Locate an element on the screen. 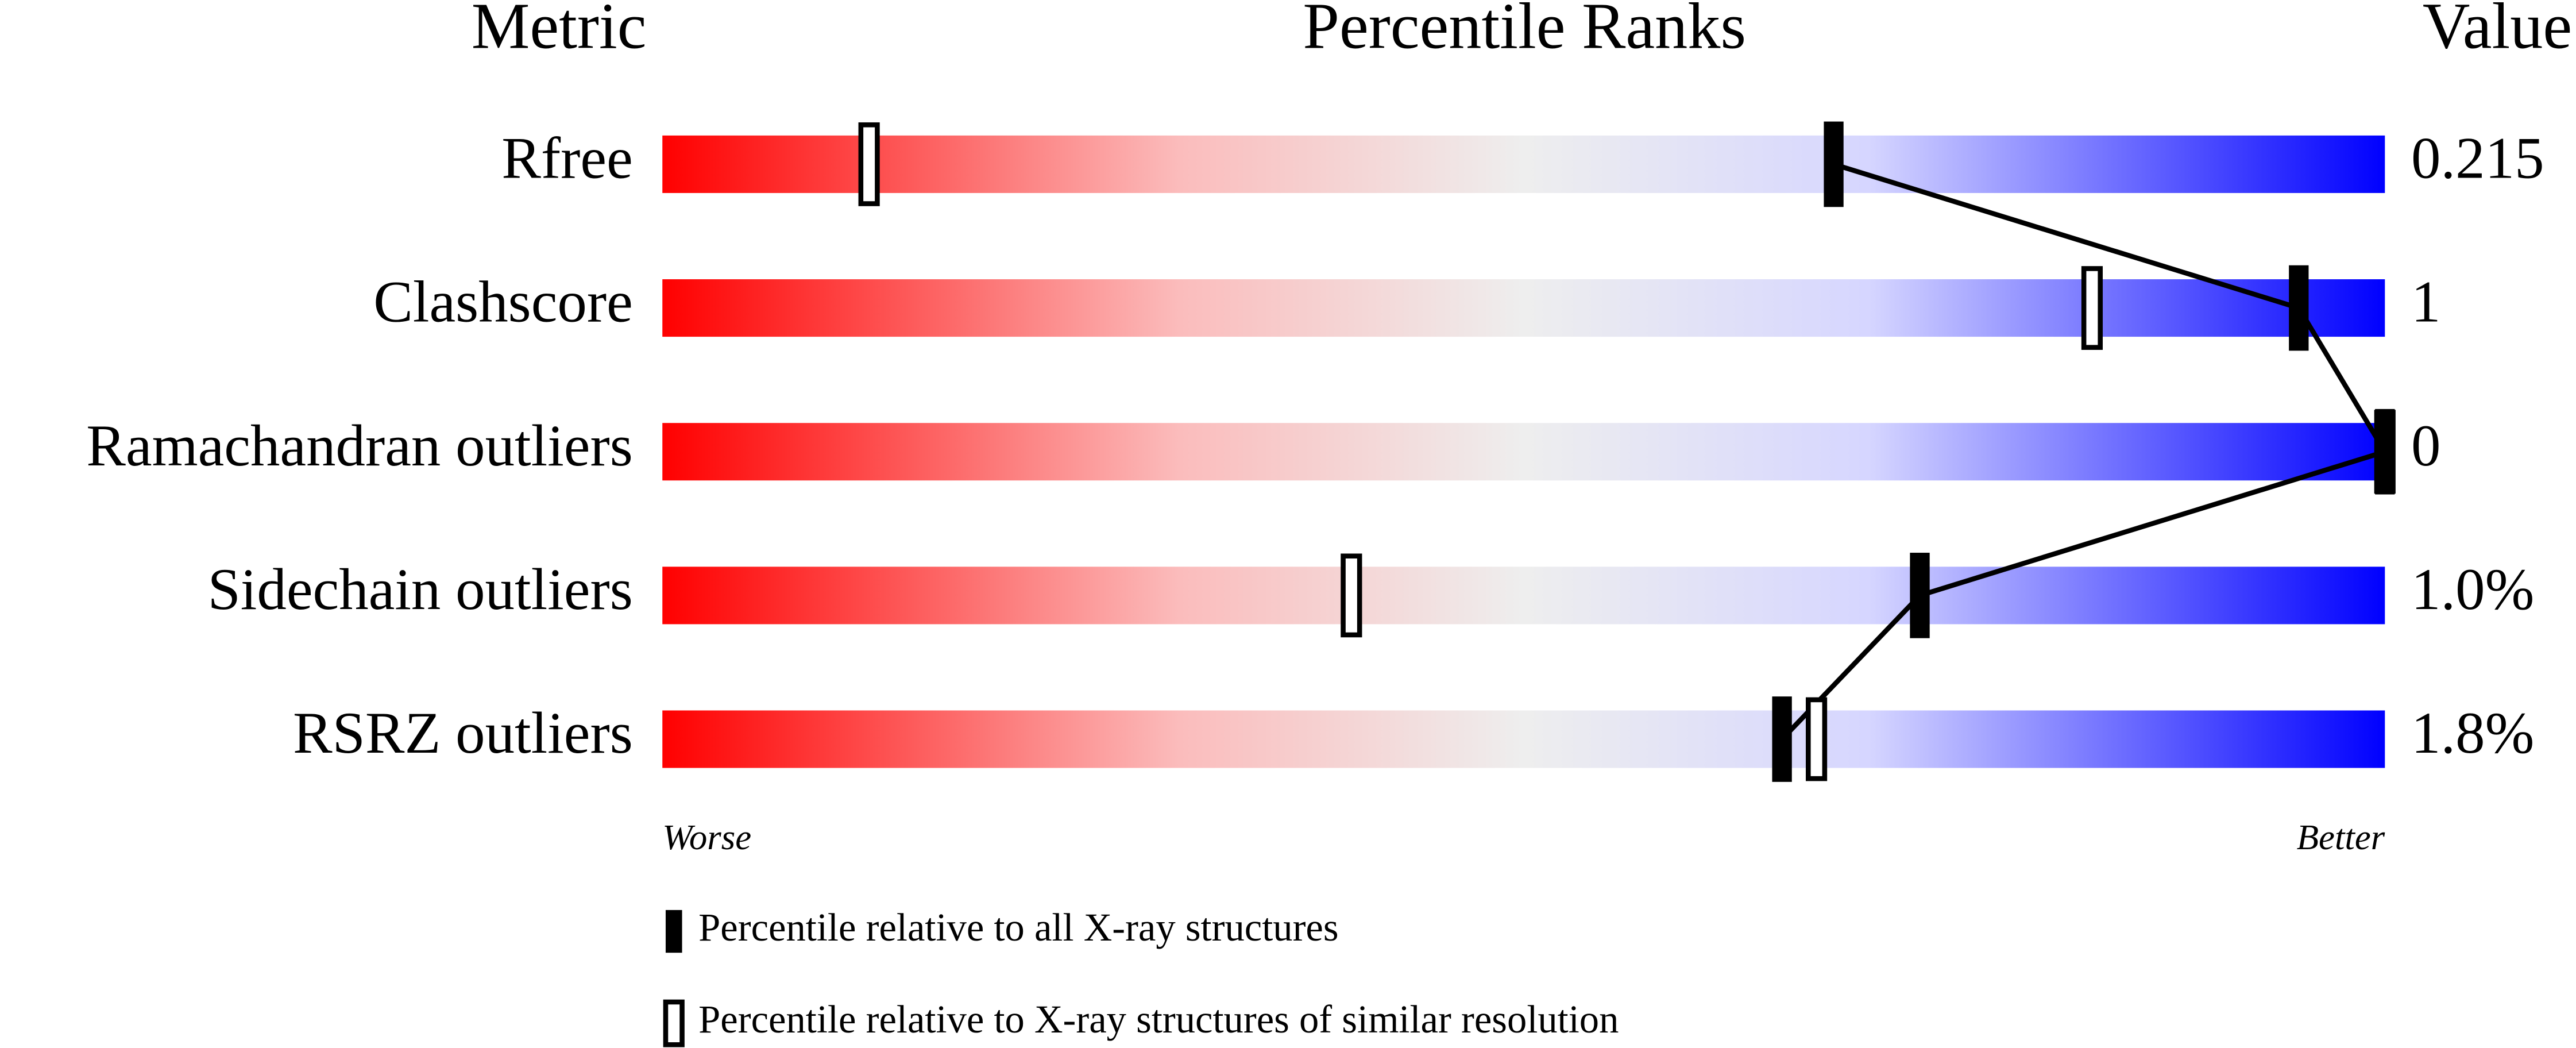  metric-value: 1.8% is located at coordinates (2472, 733).